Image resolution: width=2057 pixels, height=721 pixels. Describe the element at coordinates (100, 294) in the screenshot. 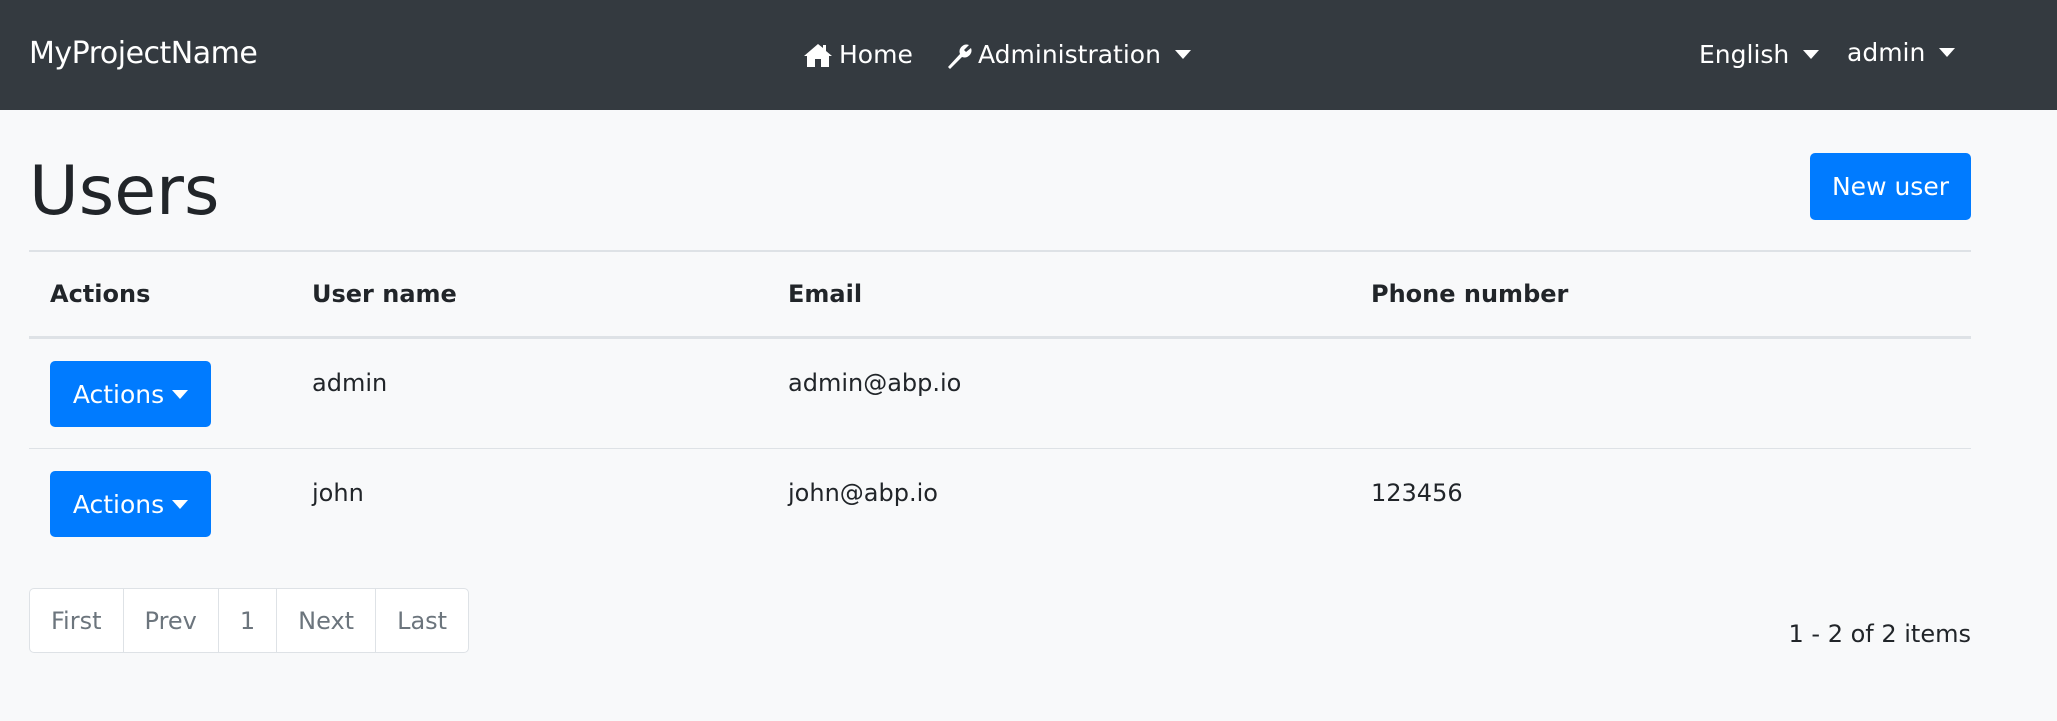

I see `header-actions: Actions` at that location.